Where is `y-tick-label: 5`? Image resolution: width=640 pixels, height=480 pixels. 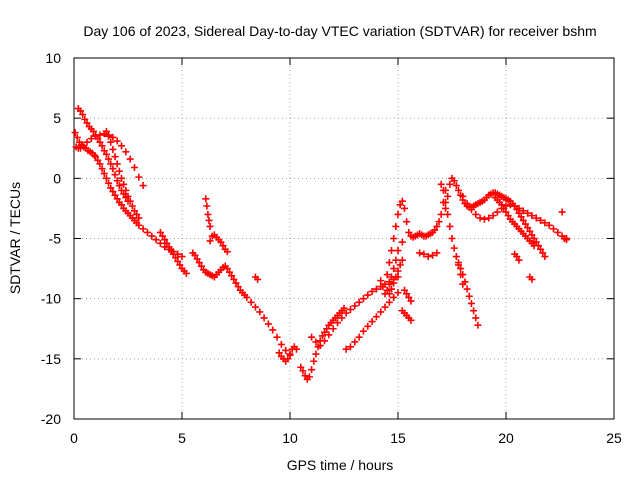
y-tick-label: 5 is located at coordinates (57, 118).